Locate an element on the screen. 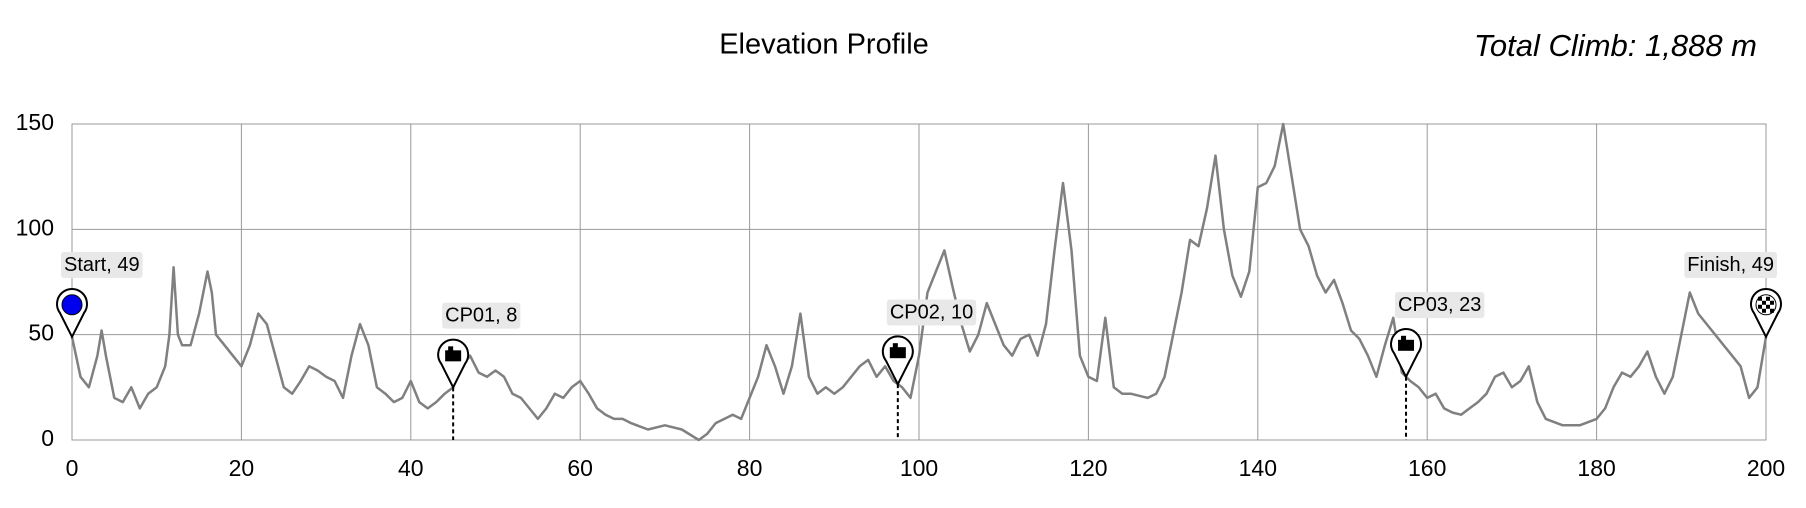 The width and height of the screenshot is (1806, 508). x-tick-label: 140 is located at coordinates (1258, 468).